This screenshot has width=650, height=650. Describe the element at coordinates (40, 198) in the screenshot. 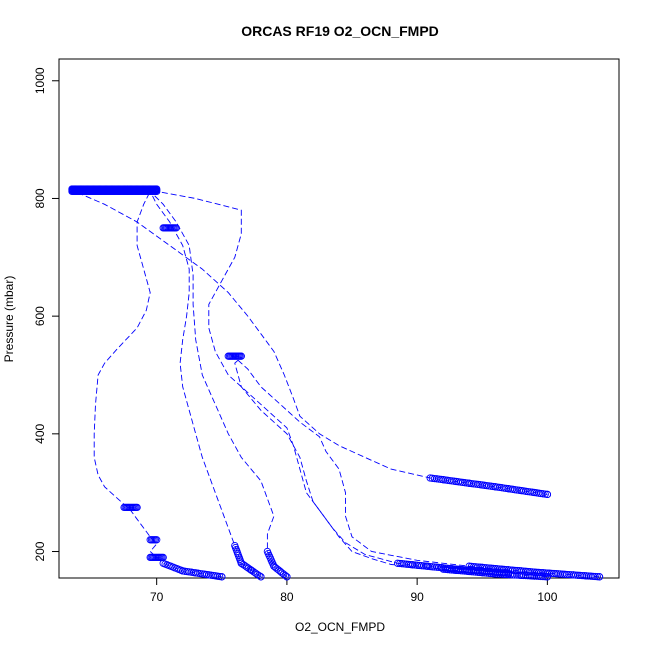

I see `y-tick-label: 800` at that location.